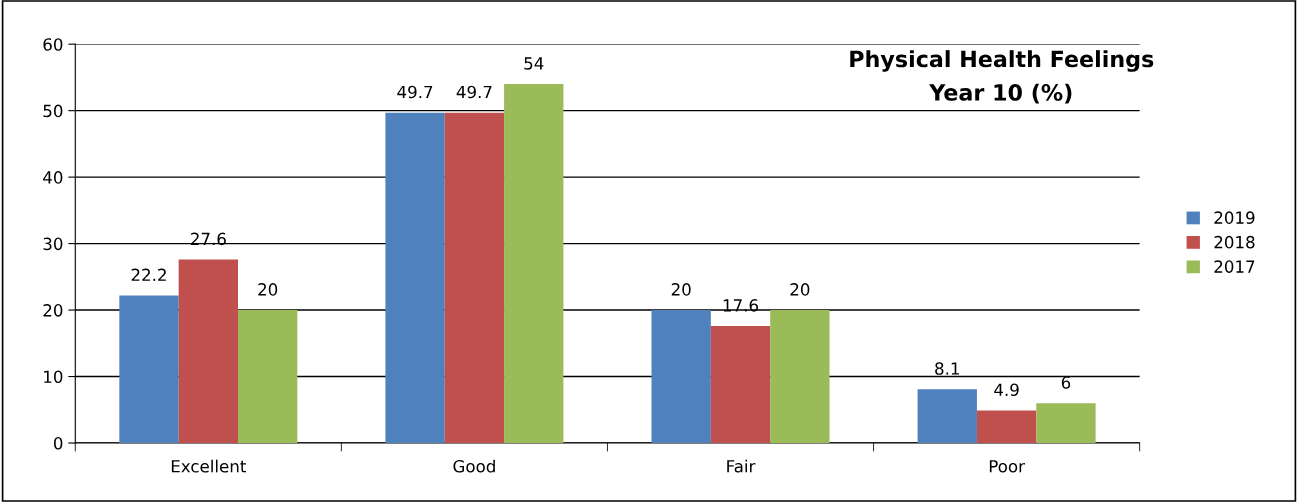 The image size is (1298, 502). Describe the element at coordinates (534, 63) in the screenshot. I see `data-label: 54` at that location.